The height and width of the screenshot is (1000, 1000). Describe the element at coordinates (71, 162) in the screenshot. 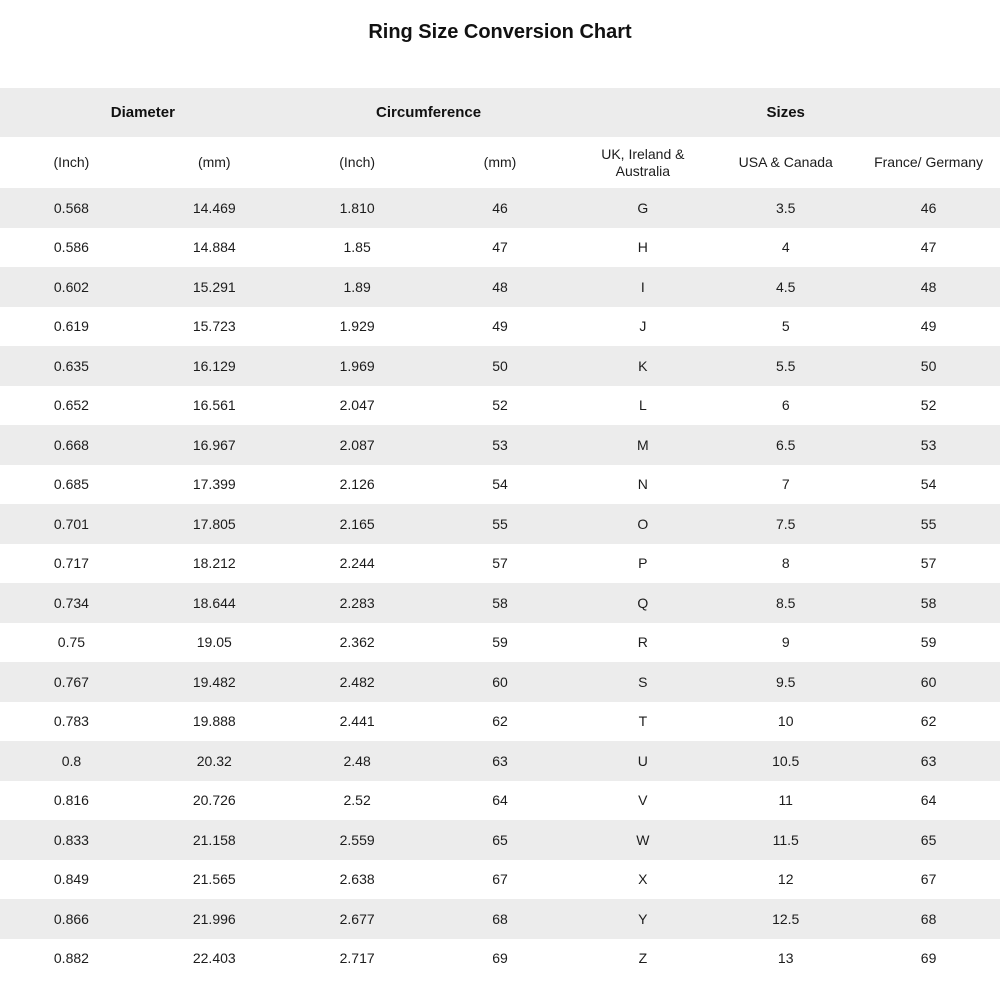

I see `column-header-diameter-inch: (Inch)` at that location.